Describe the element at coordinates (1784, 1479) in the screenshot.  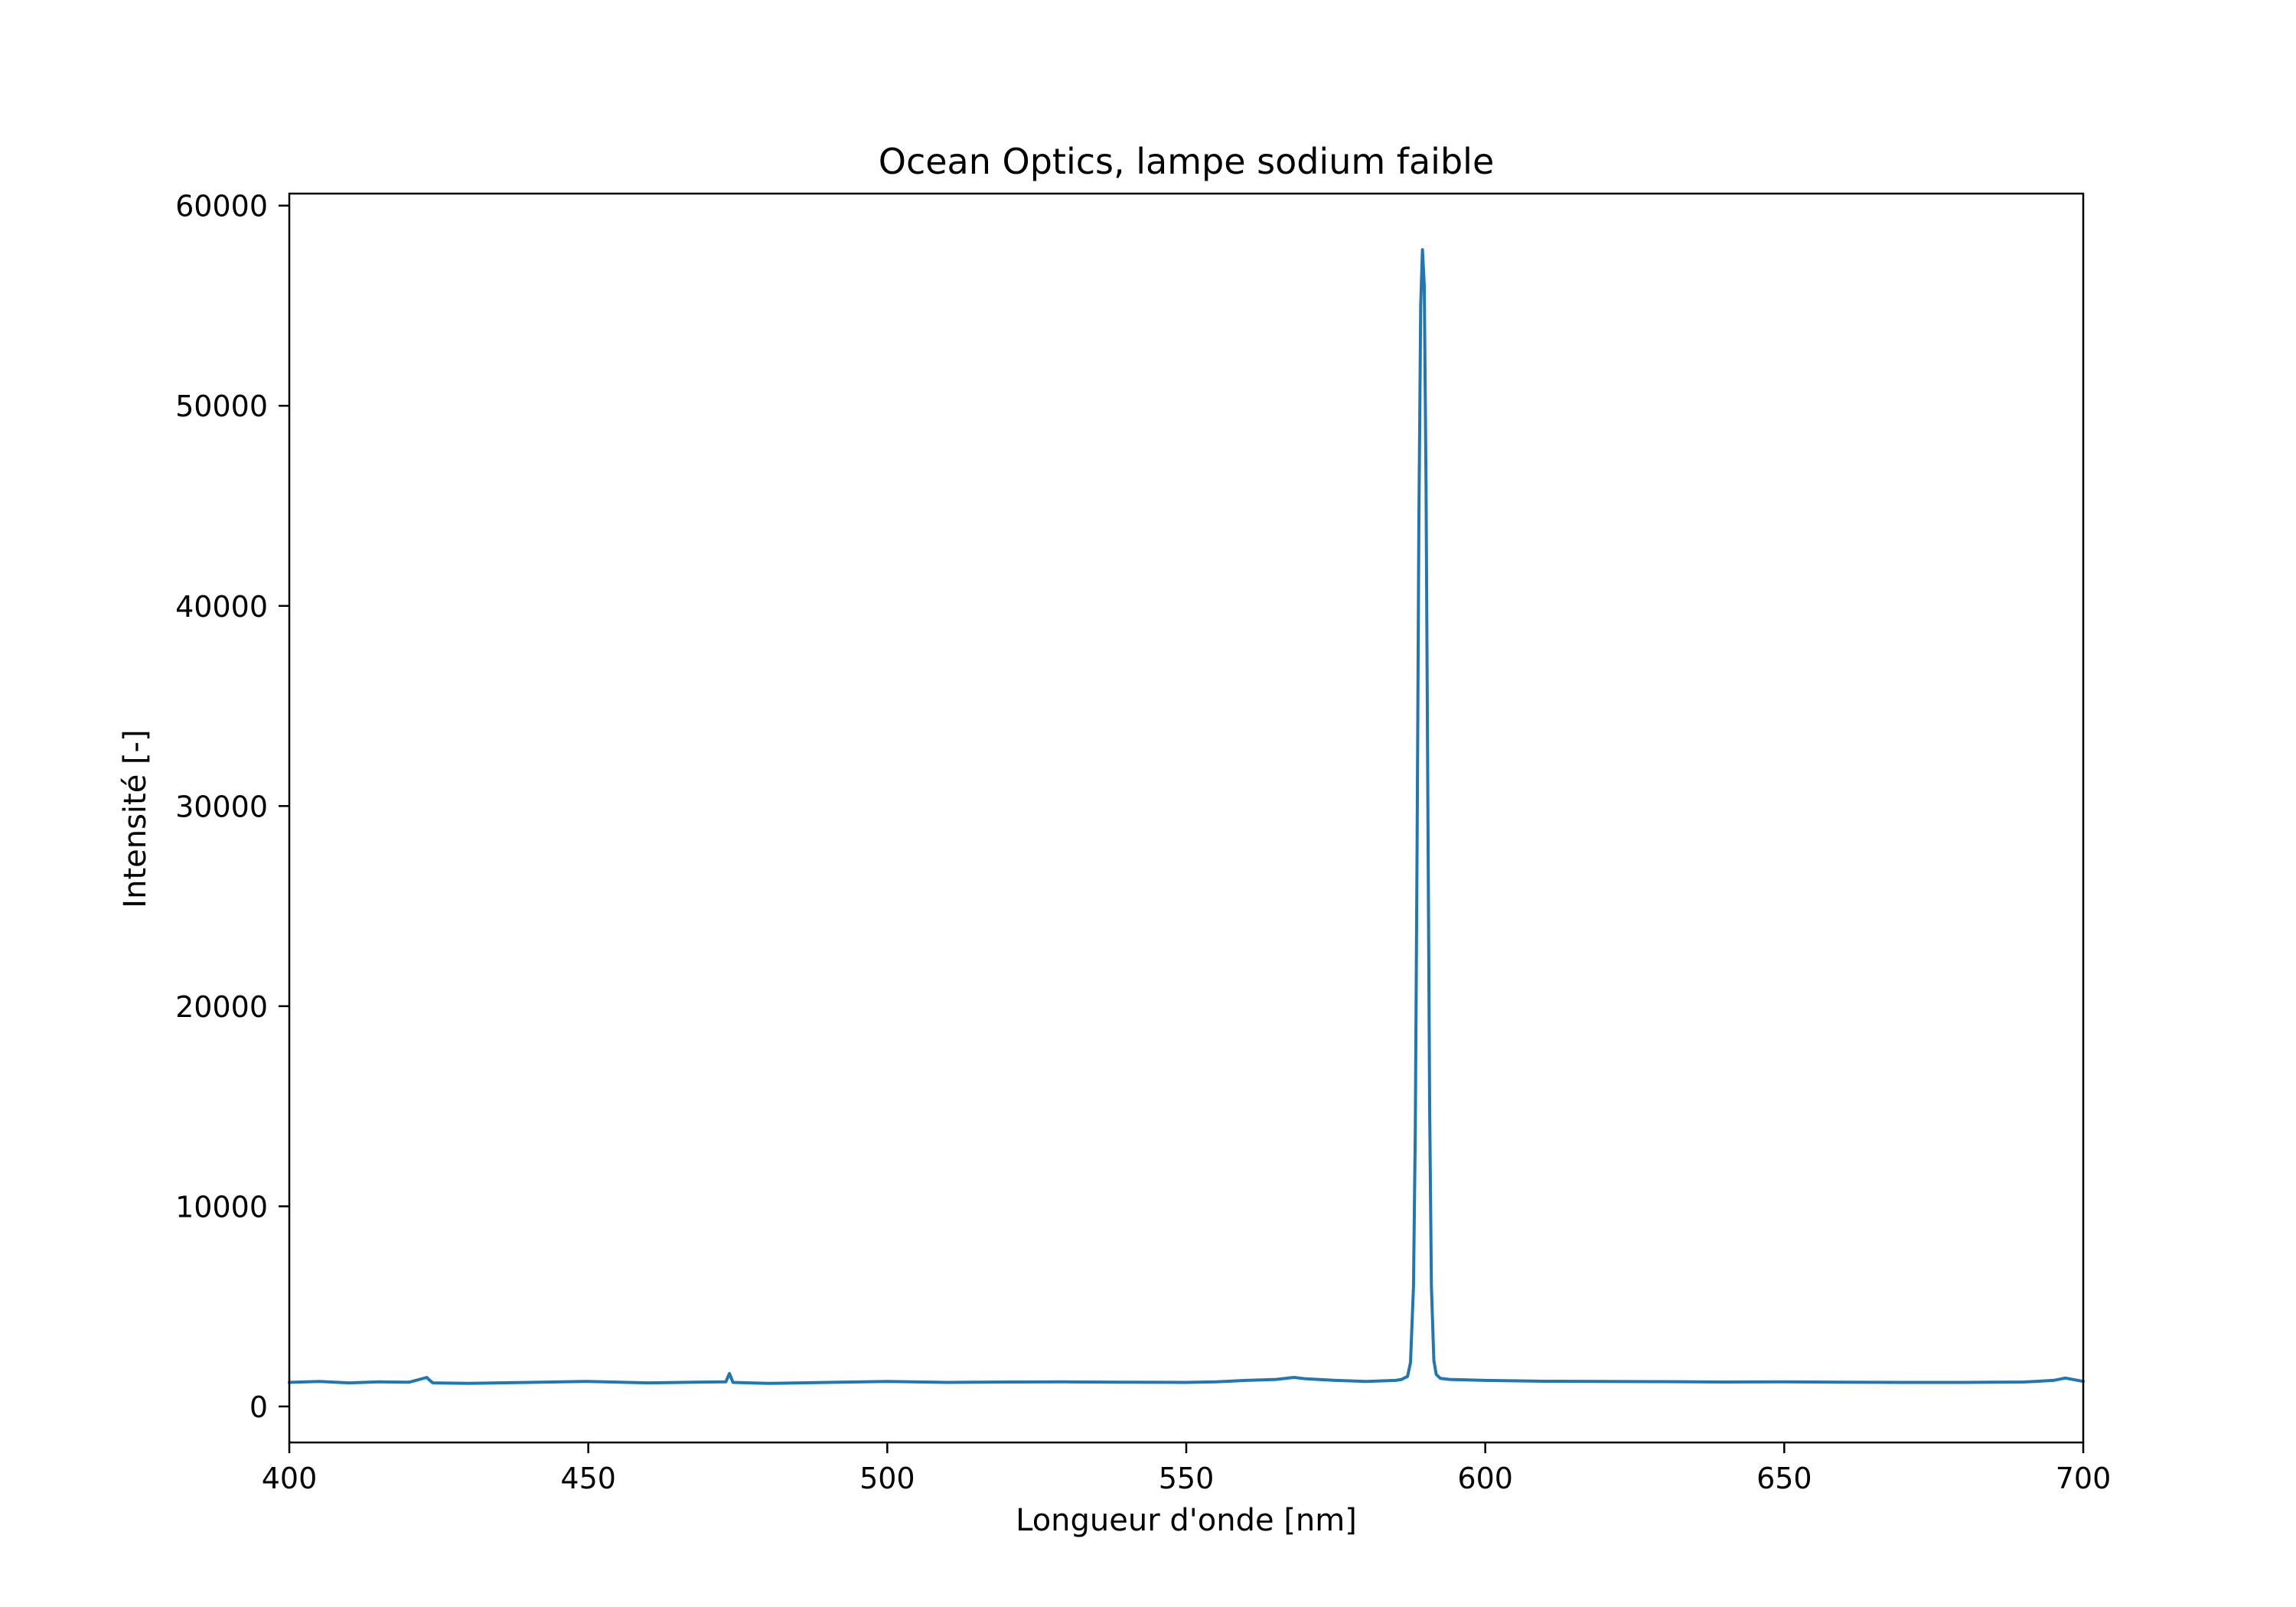
I see `x-tick-label: 650` at that location.